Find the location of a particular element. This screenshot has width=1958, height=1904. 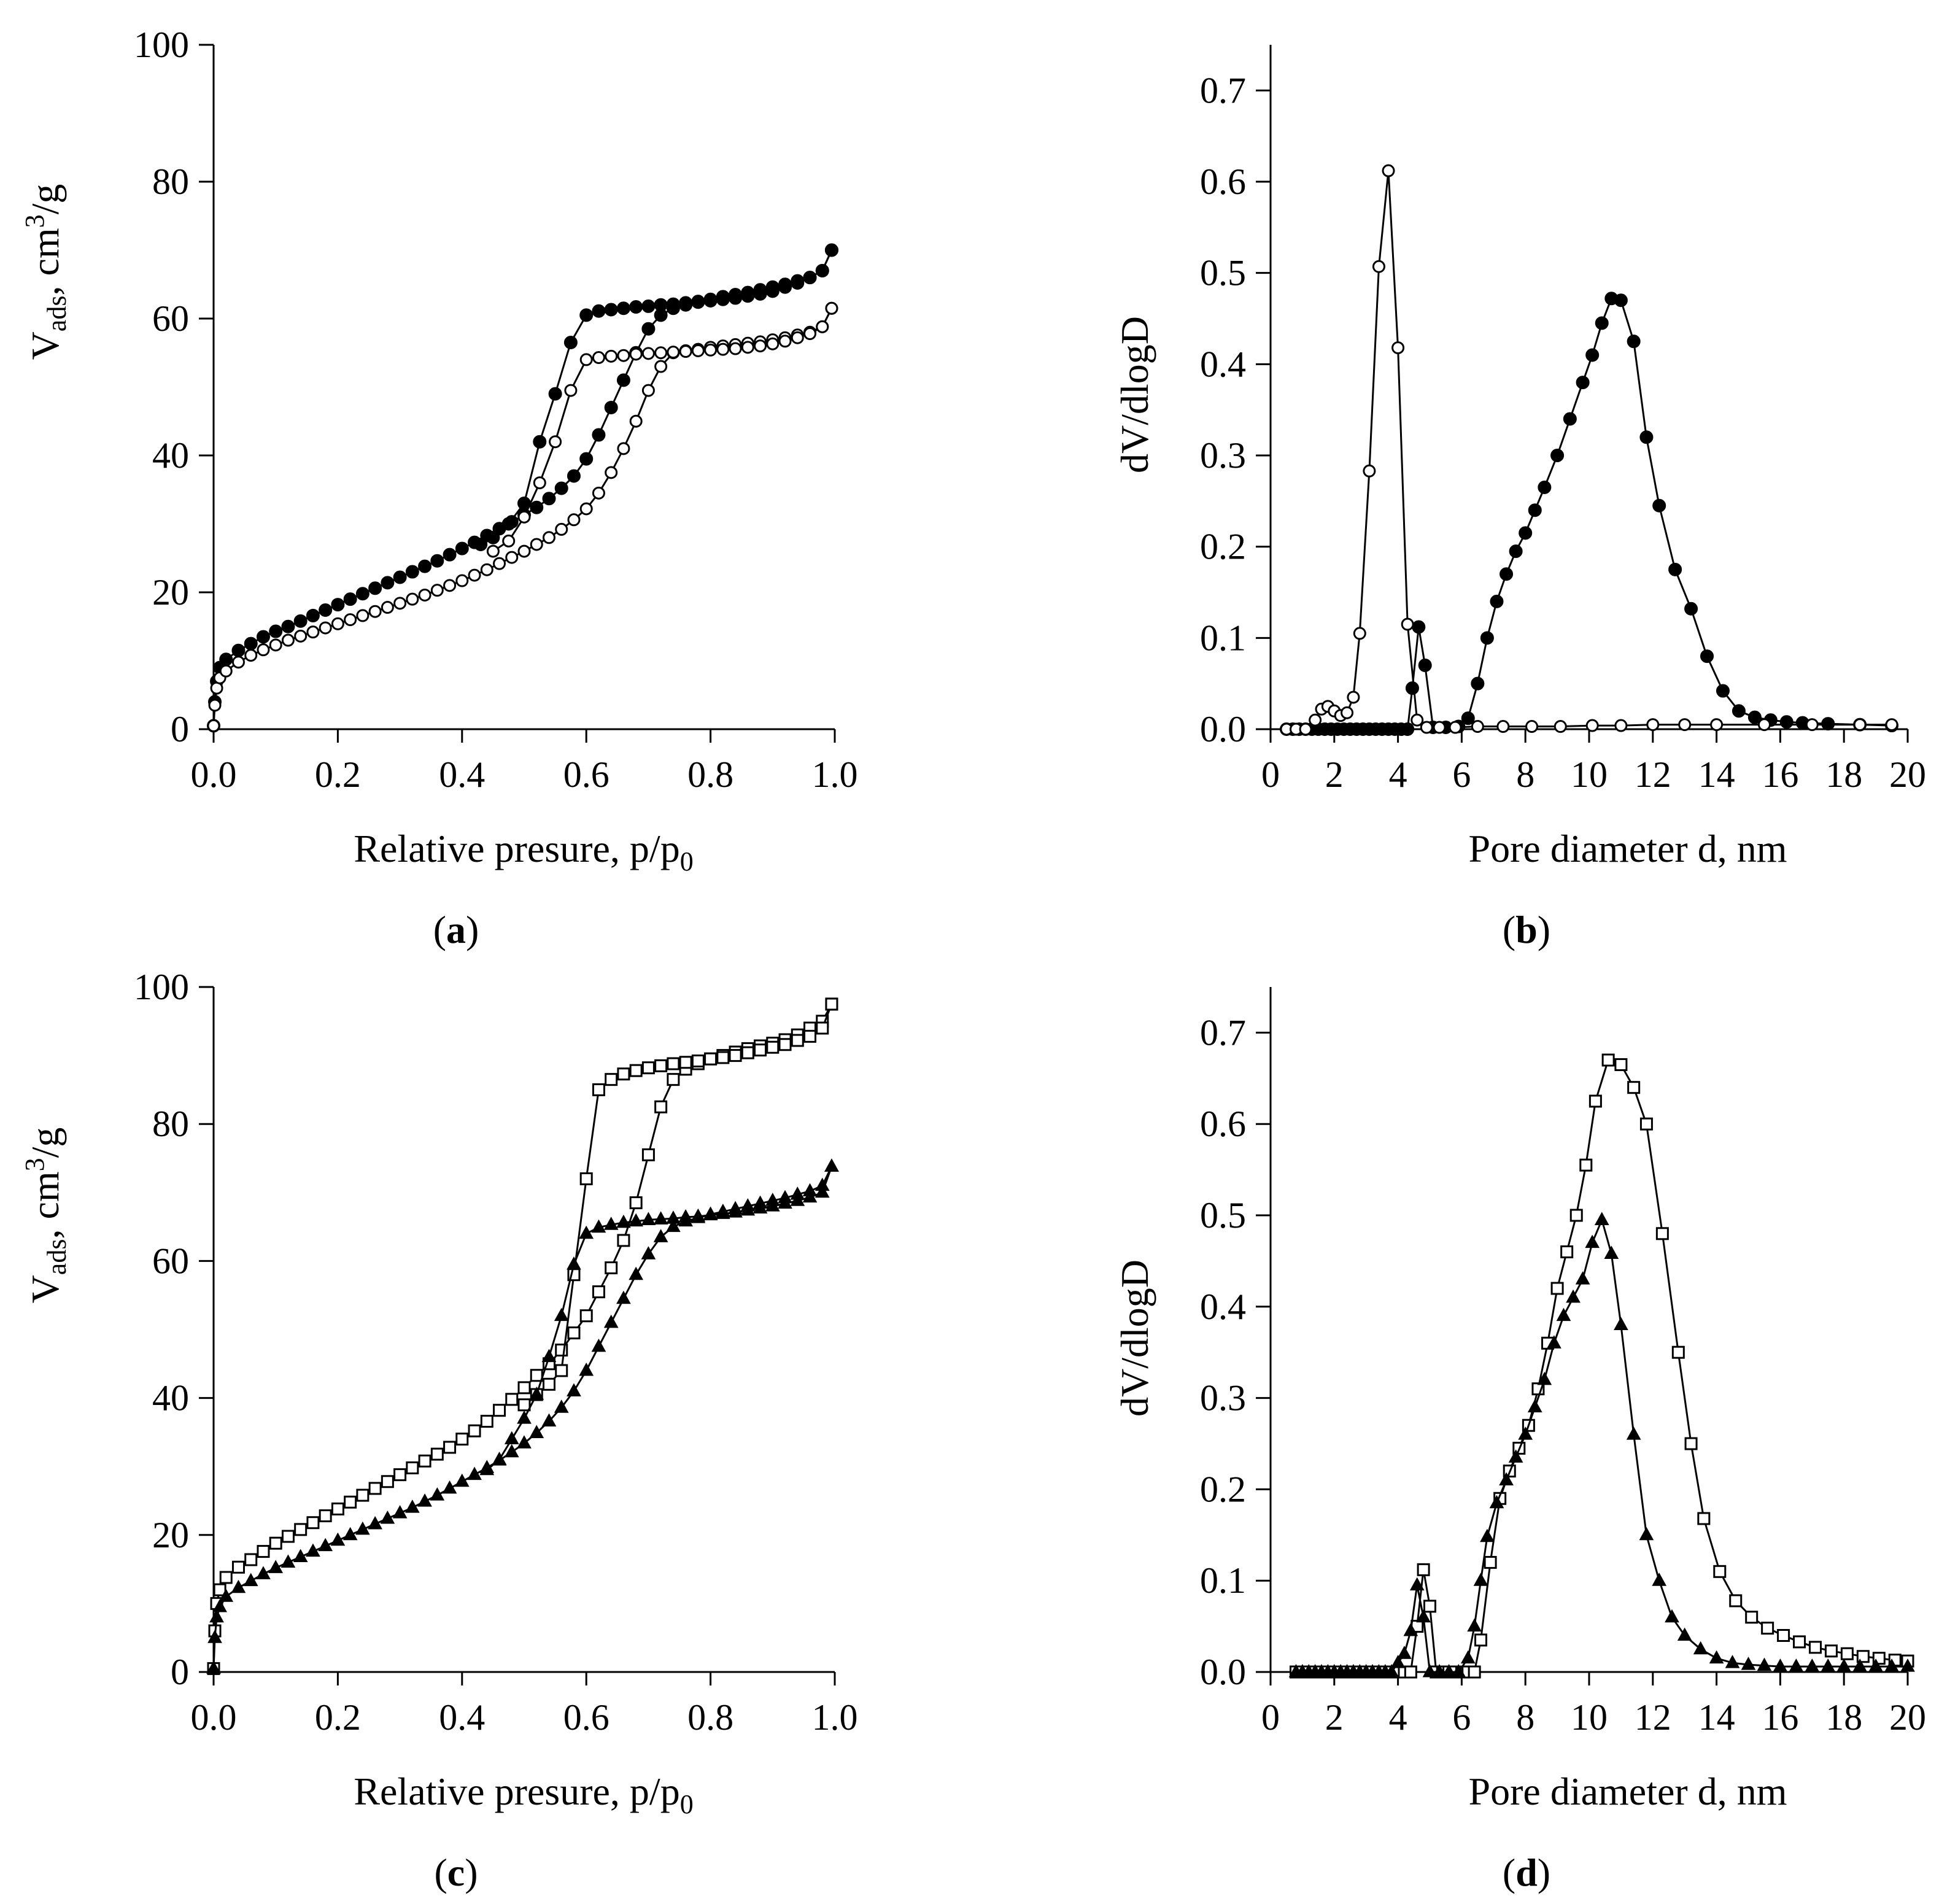

panel-b-y-axis-title: dV/dlogD is located at coordinates (1134, 394).